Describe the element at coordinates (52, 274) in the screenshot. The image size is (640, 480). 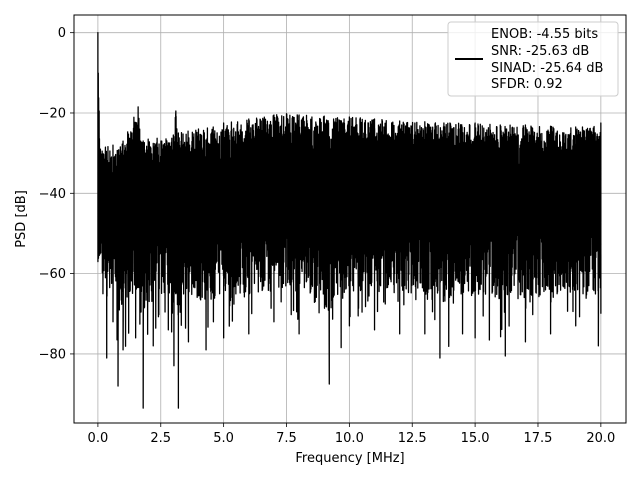
I see `y-tick-label: −60` at that location.